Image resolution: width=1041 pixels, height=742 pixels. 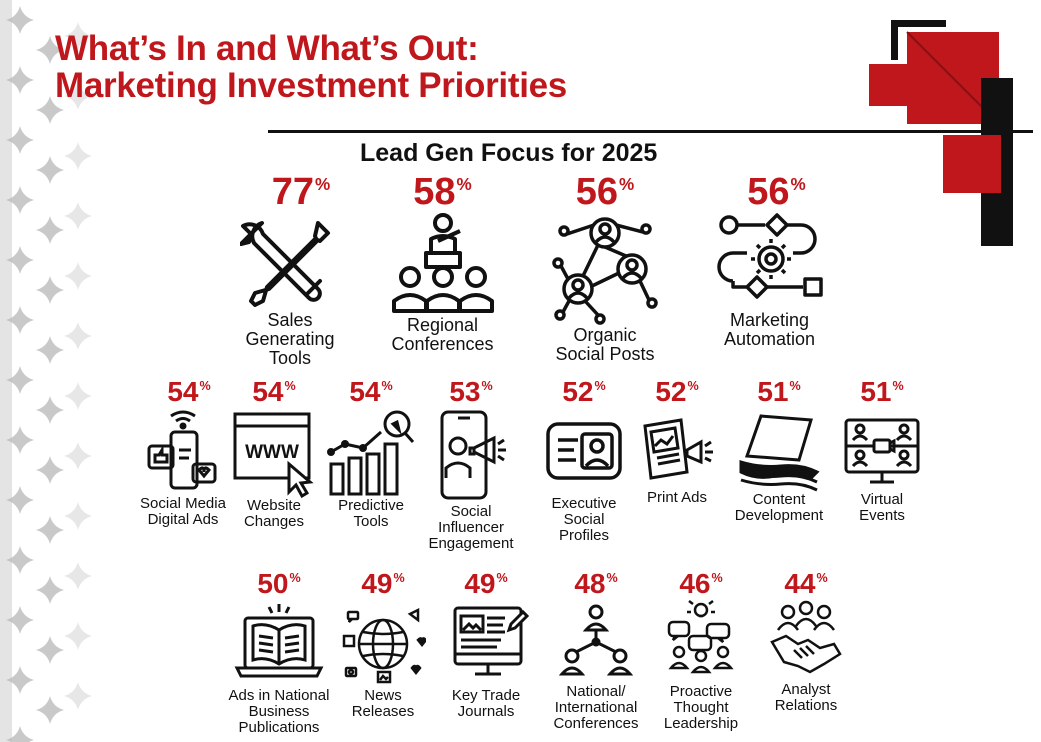 I want to click on social-network-icon, so click(x=605, y=271).